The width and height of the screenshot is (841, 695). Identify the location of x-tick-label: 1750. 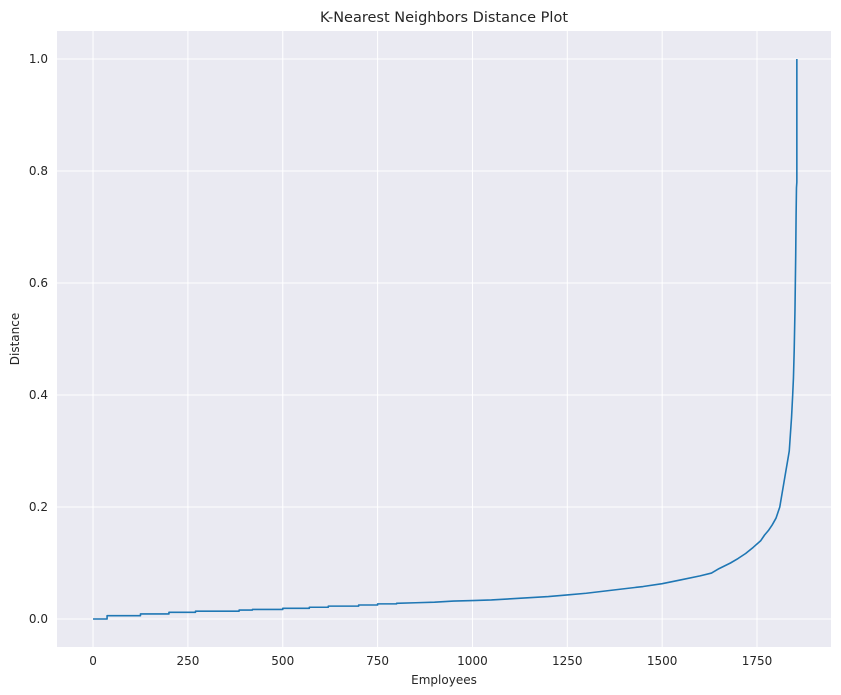
(757, 661).